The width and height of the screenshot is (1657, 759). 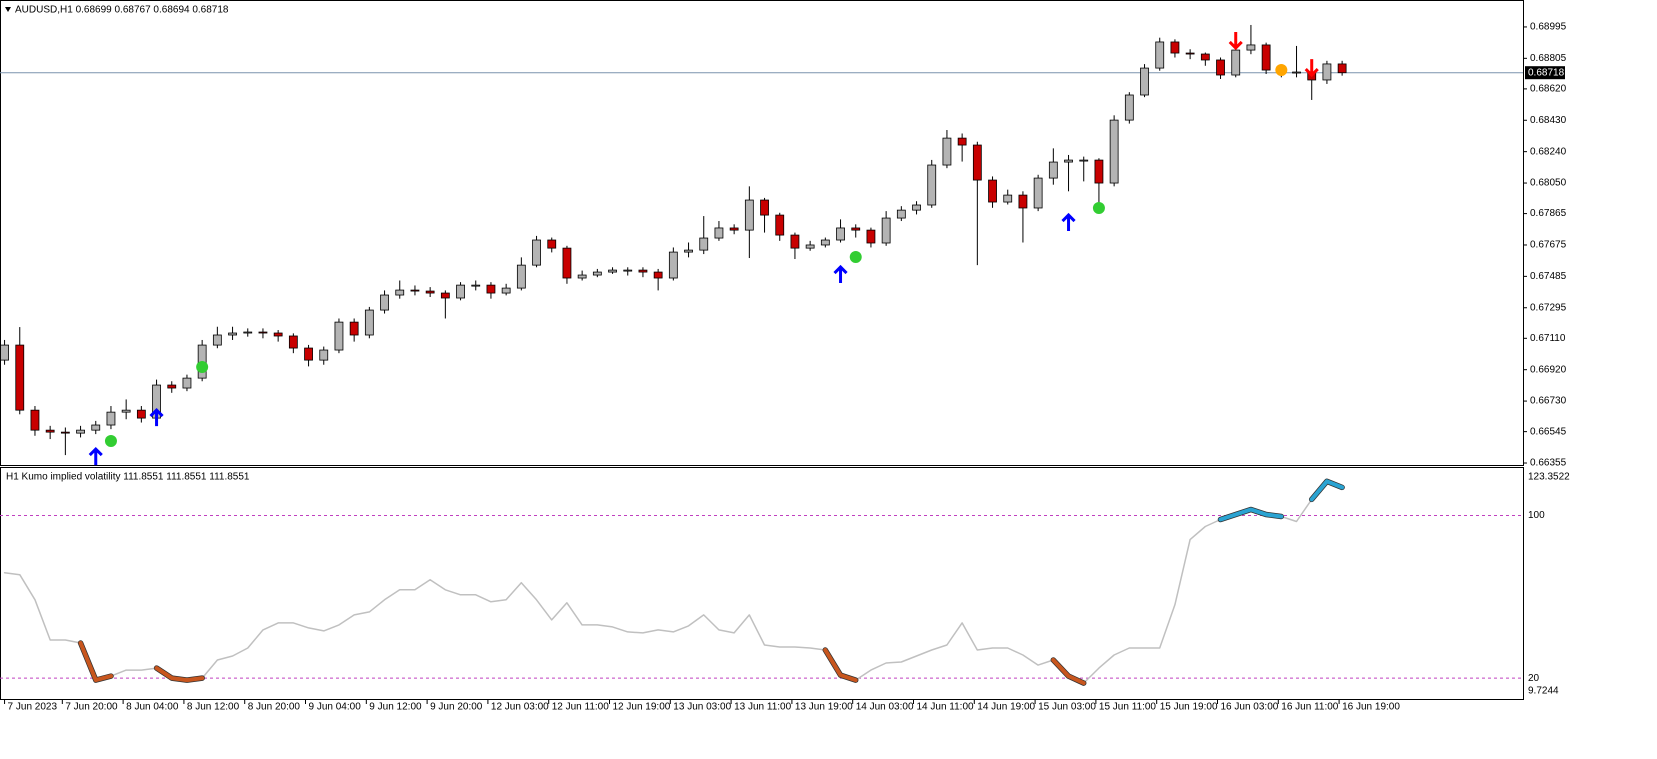 What do you see at coordinates (1548, 183) in the screenshot?
I see `y-tick-label: 0.68050` at bounding box center [1548, 183].